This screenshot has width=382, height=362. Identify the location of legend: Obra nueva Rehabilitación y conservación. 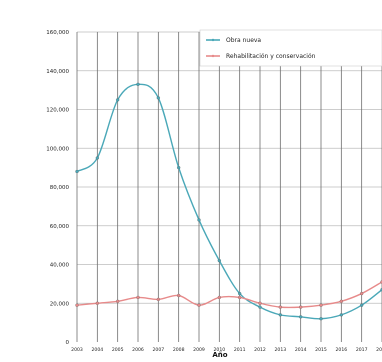
(290, 48).